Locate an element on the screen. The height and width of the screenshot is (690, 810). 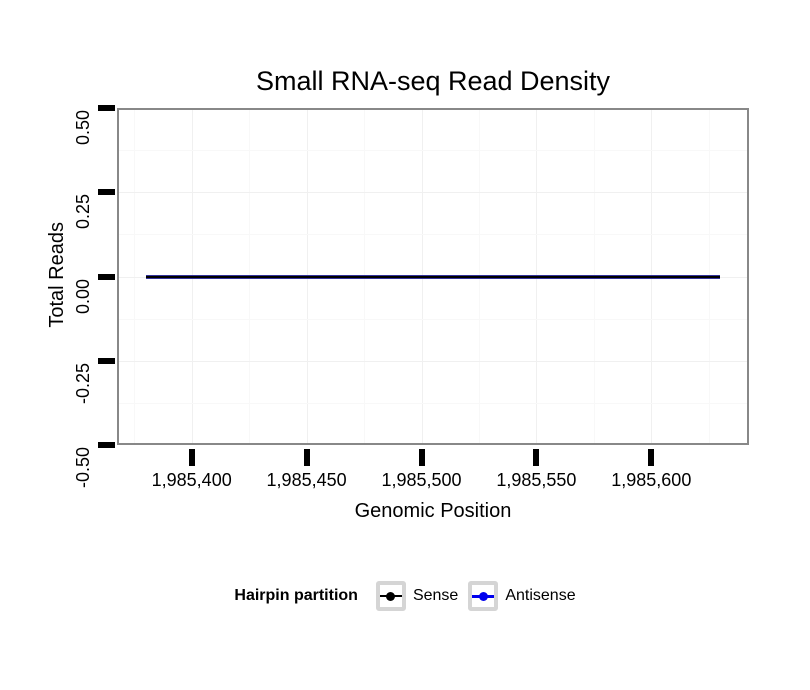
x-tick-label: 1,985,600 is located at coordinates (651, 480).